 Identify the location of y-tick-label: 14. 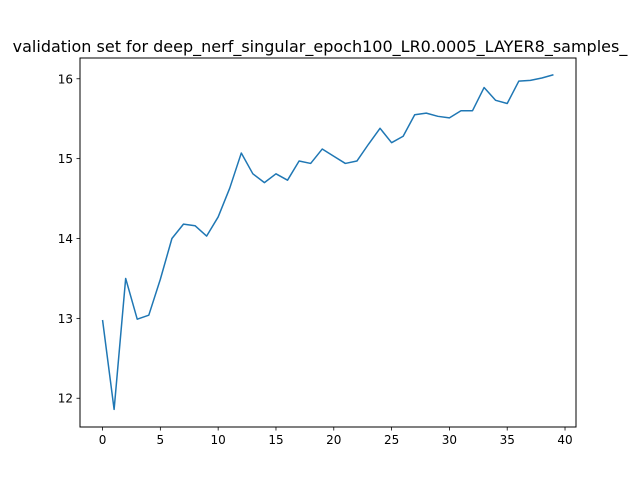
(65, 239).